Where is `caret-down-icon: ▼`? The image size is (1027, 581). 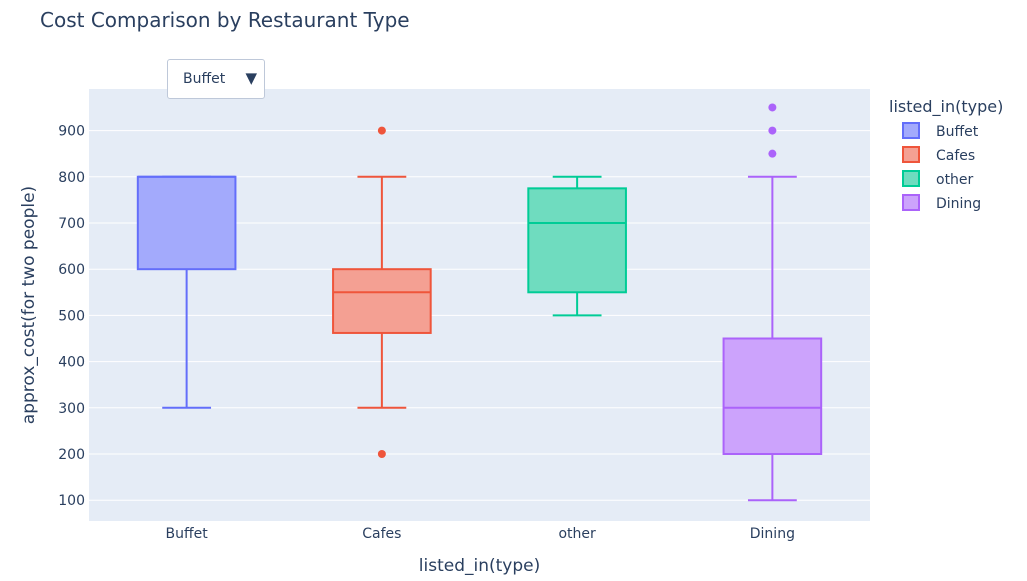 caret-down-icon: ▼ is located at coordinates (251, 78).